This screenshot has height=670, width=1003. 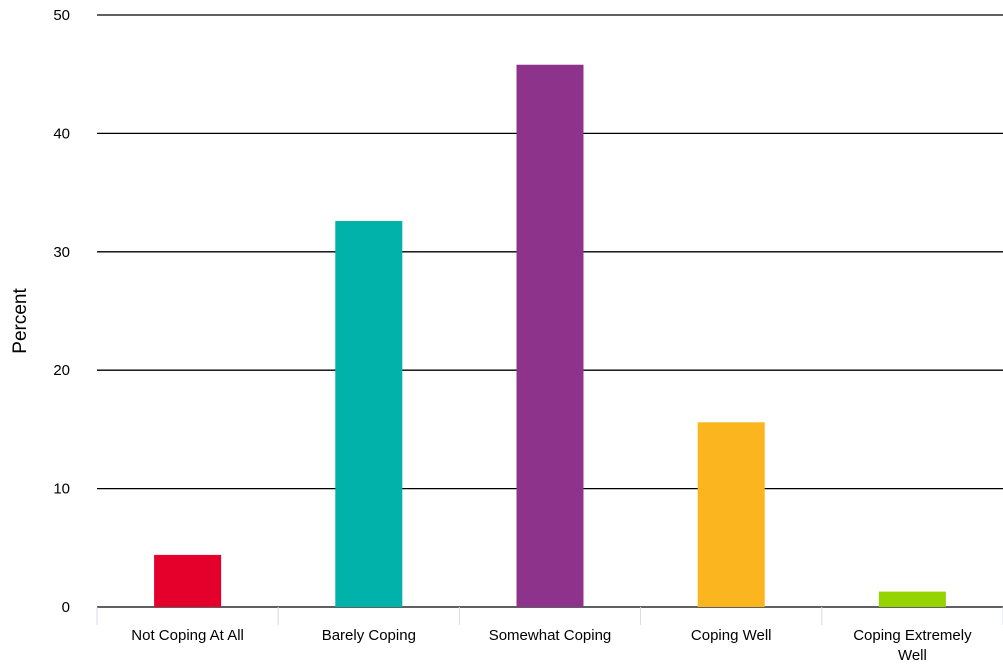 What do you see at coordinates (369, 635) in the screenshot?
I see `x-category-label: Barely Coping` at bounding box center [369, 635].